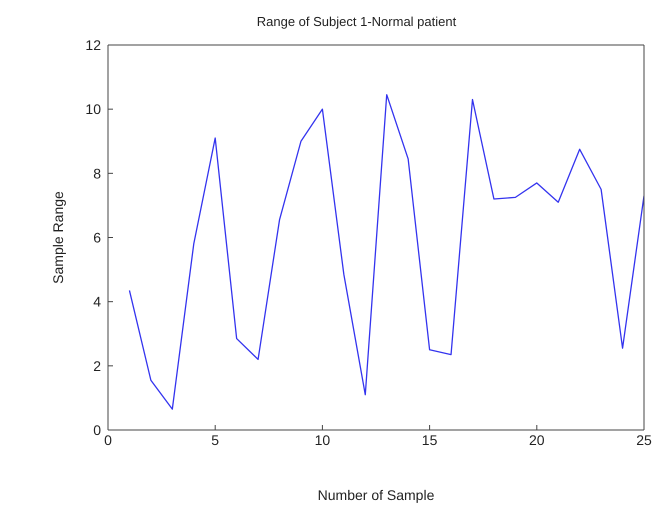 The width and height of the screenshot is (660, 517). What do you see at coordinates (215, 440) in the screenshot?
I see `x-tick-label: 5` at bounding box center [215, 440].